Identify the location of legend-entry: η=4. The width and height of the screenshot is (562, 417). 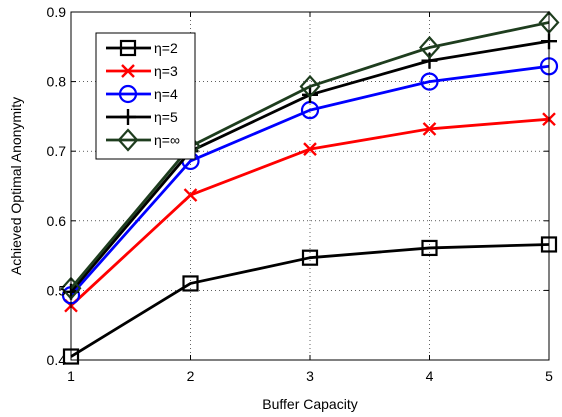
(142, 94).